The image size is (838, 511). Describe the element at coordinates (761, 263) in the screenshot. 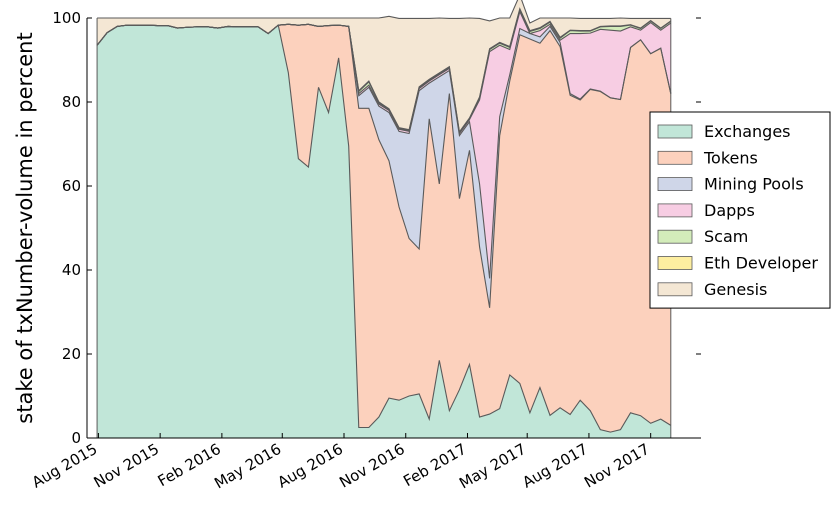

I see `legend-label: Eth Developer` at that location.